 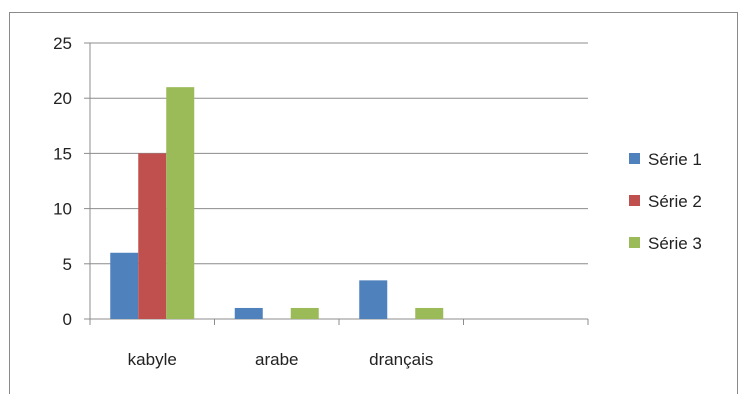 I want to click on x-tick-label: drançais, so click(x=401, y=359).